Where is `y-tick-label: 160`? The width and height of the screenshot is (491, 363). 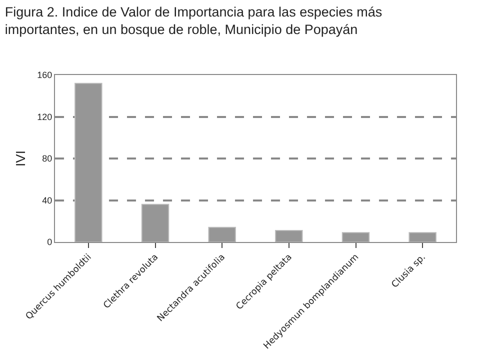
y-tick-label: 160 is located at coordinates (44, 75).